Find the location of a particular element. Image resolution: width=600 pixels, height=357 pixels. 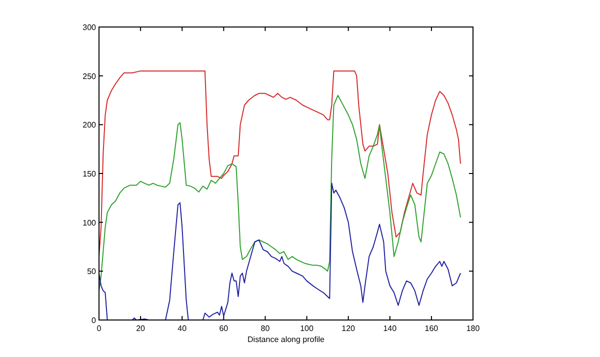

y-tick-label: 0 is located at coordinates (94, 320).